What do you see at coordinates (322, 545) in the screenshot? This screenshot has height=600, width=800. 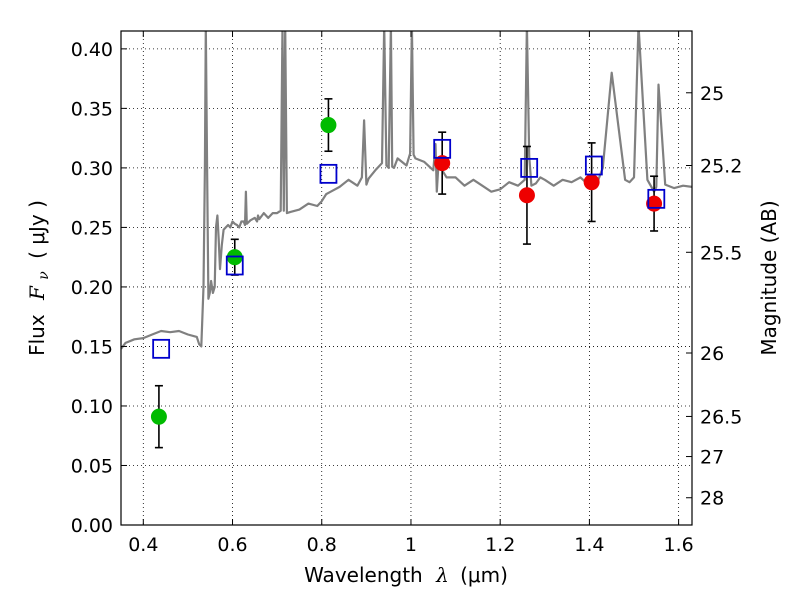 I see `x-tick-label: 0.8` at bounding box center [322, 545].